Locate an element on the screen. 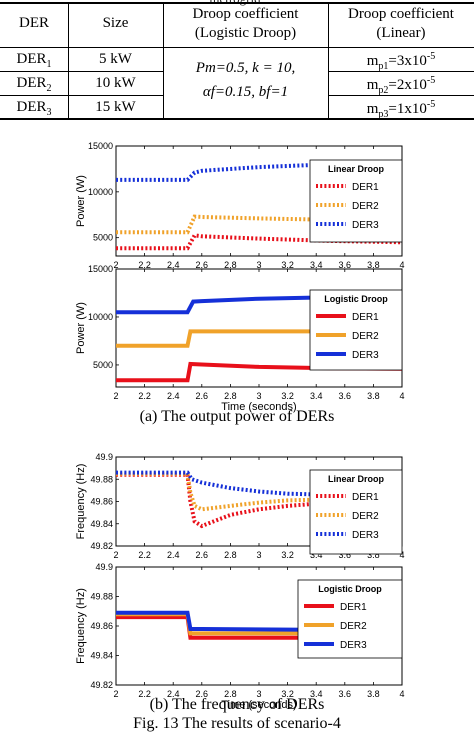 The height and width of the screenshot is (735, 474). caption-b: (b) The frequency of DERs is located at coordinates (237, 704).